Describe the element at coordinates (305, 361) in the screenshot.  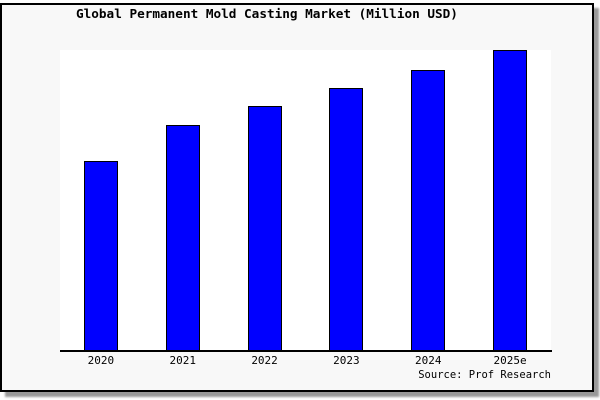
I see `x-axis-labels: 2020 2021 2022 2023 2024 2025e` at that location.